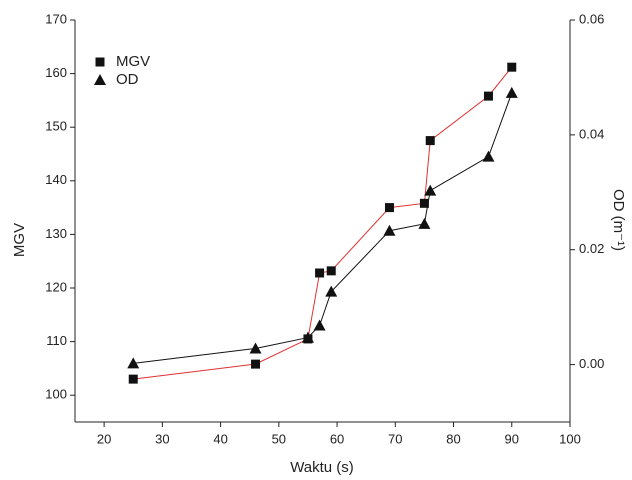  I want to click on y2-axis-title: OD (m⁻¹), so click(618, 220).